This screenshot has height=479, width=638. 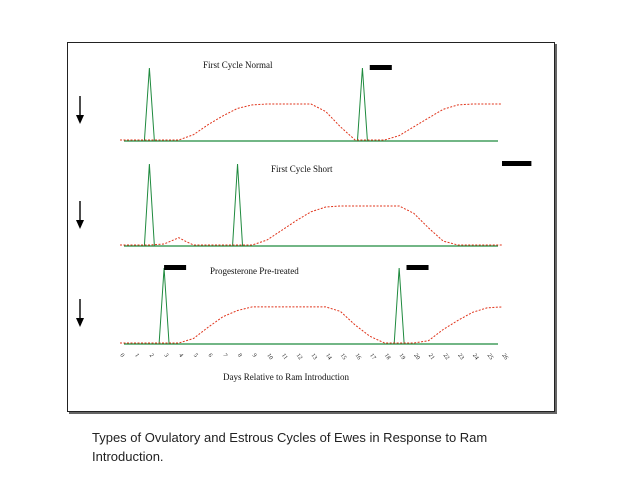 What do you see at coordinates (460, 357) in the screenshot?
I see `x-tick-label: 23` at bounding box center [460, 357].